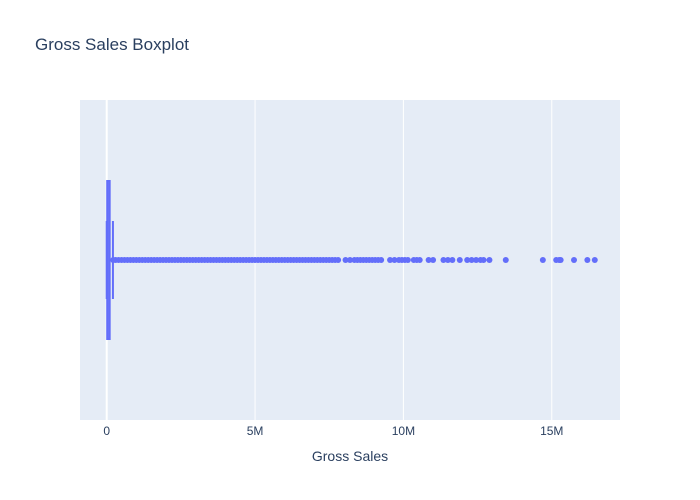 This screenshot has height=500, width=700. I want to click on box-trace, so click(109, 260).